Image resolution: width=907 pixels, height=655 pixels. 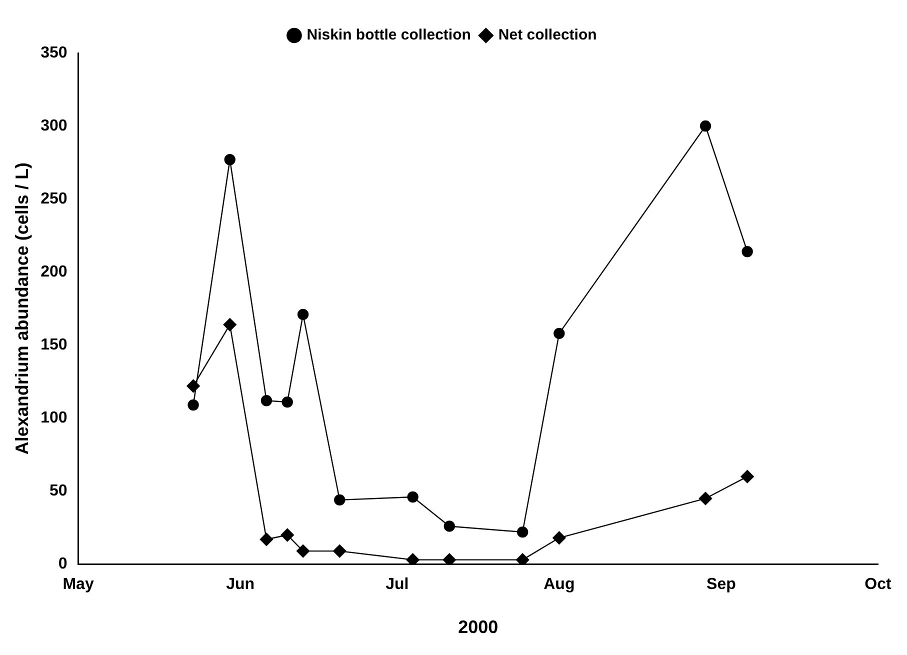 What do you see at coordinates (54, 418) in the screenshot?
I see `y-tick-label: 100` at bounding box center [54, 418].